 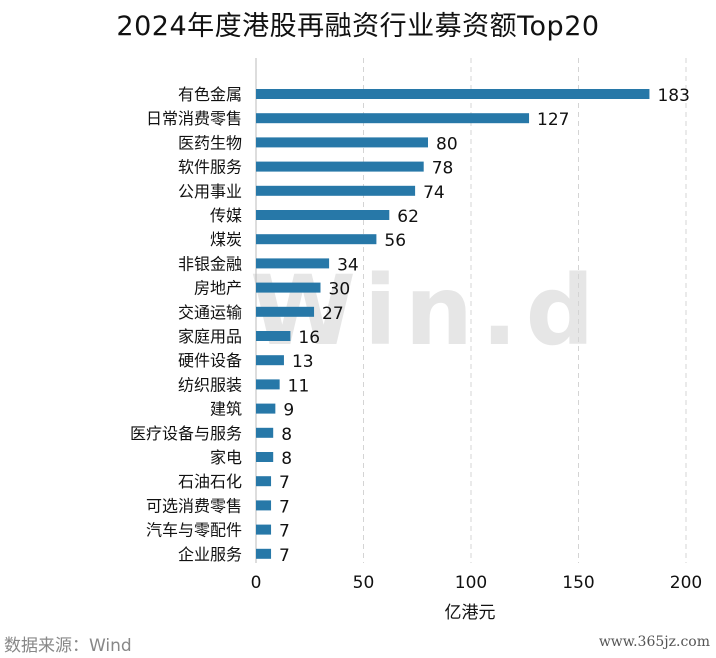 What do you see at coordinates (408, 217) in the screenshot?
I see `value-label: 62` at bounding box center [408, 217].